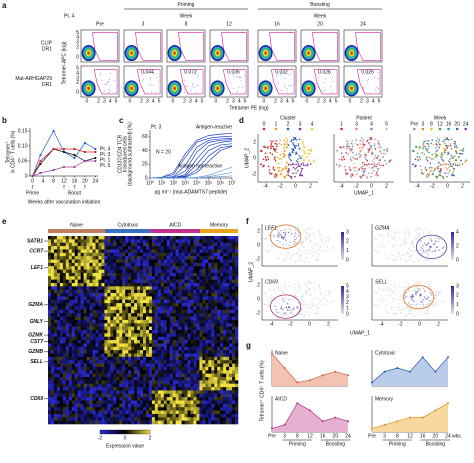 The width and height of the screenshot is (474, 463). Describe the element at coordinates (379, 101) in the screenshot. I see `x-tick-label: 5` at that location.